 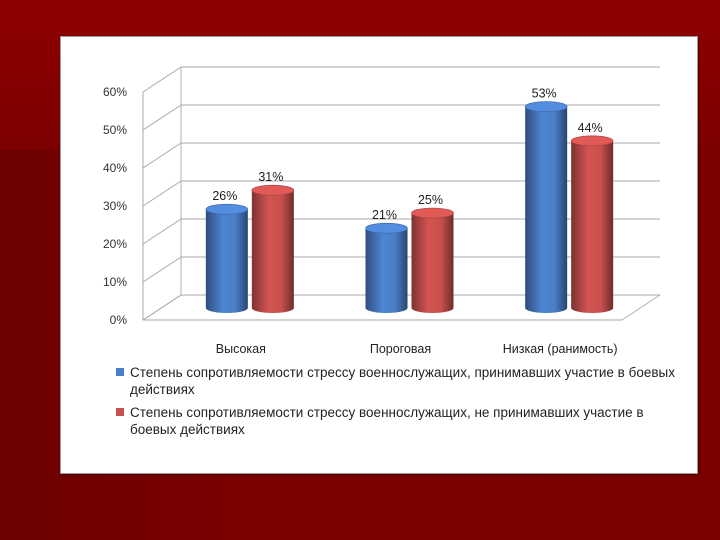 What do you see at coordinates (590, 128) in the screenshot?
I see `data-label-2-3: 44%` at bounding box center [590, 128].